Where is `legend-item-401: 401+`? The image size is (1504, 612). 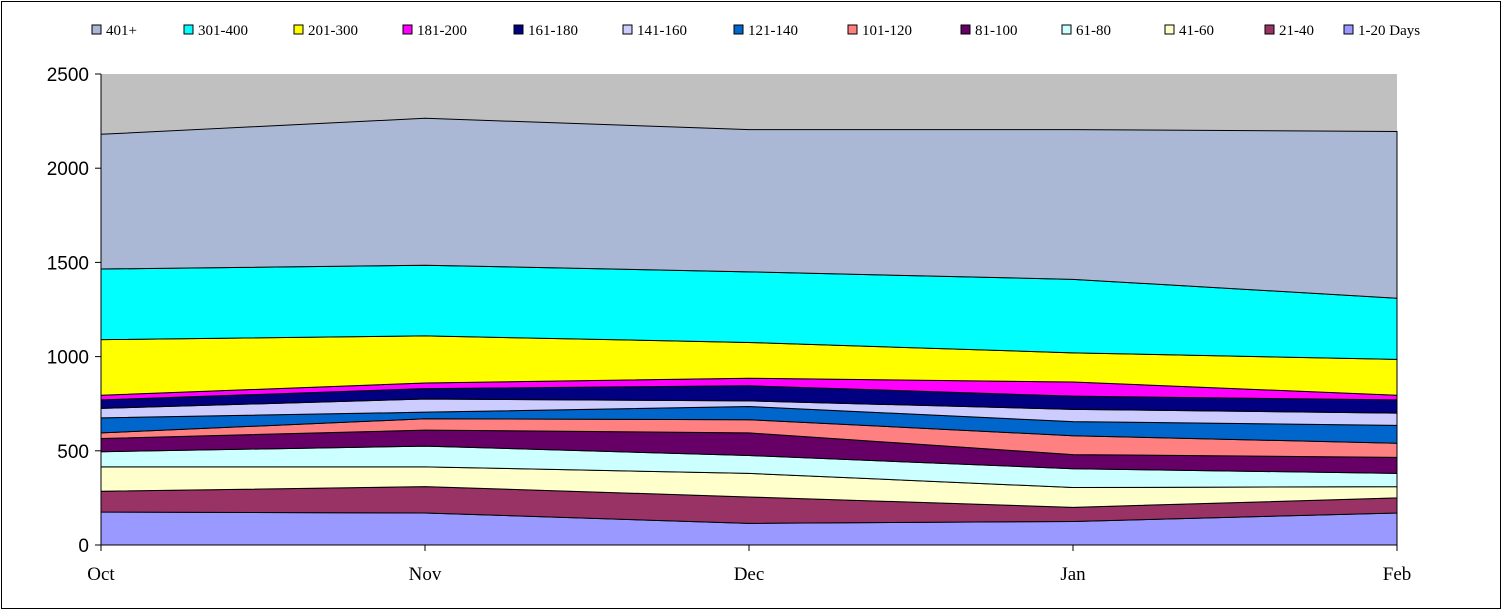
legend-item-401: 401+ is located at coordinates (114, 31).